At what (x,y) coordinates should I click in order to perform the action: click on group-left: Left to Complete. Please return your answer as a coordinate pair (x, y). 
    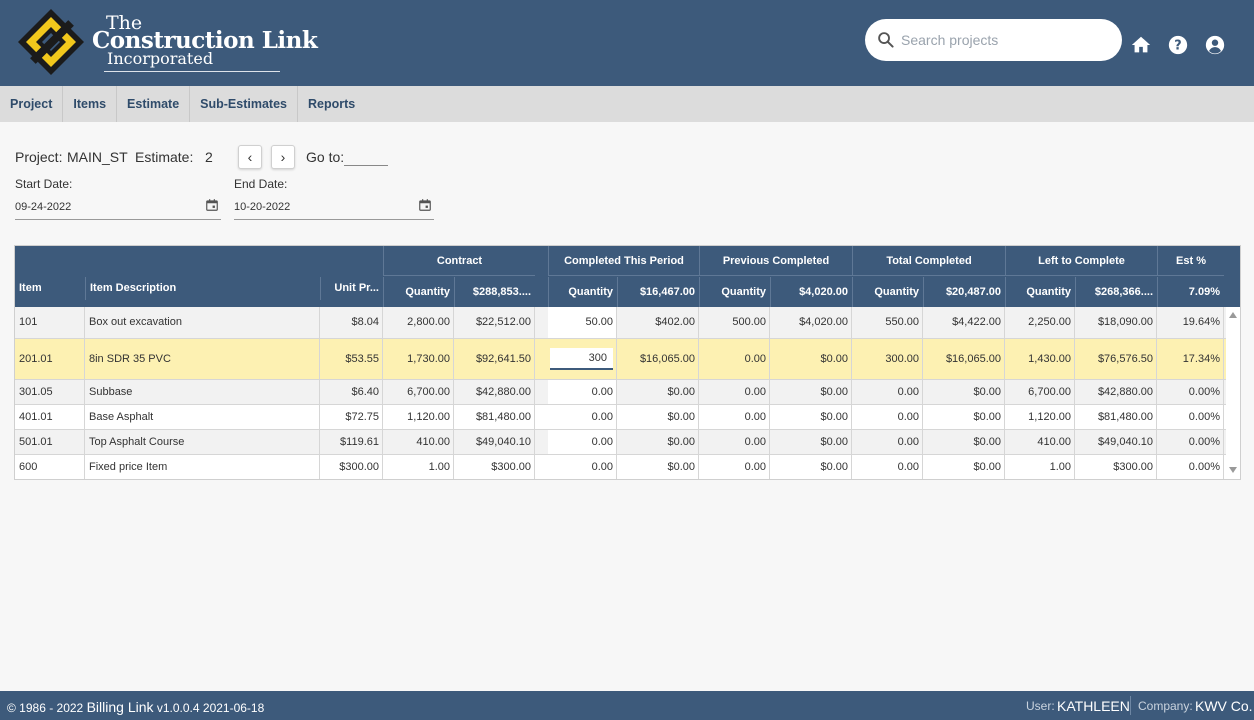
    Looking at the image, I should click on (1081, 261).